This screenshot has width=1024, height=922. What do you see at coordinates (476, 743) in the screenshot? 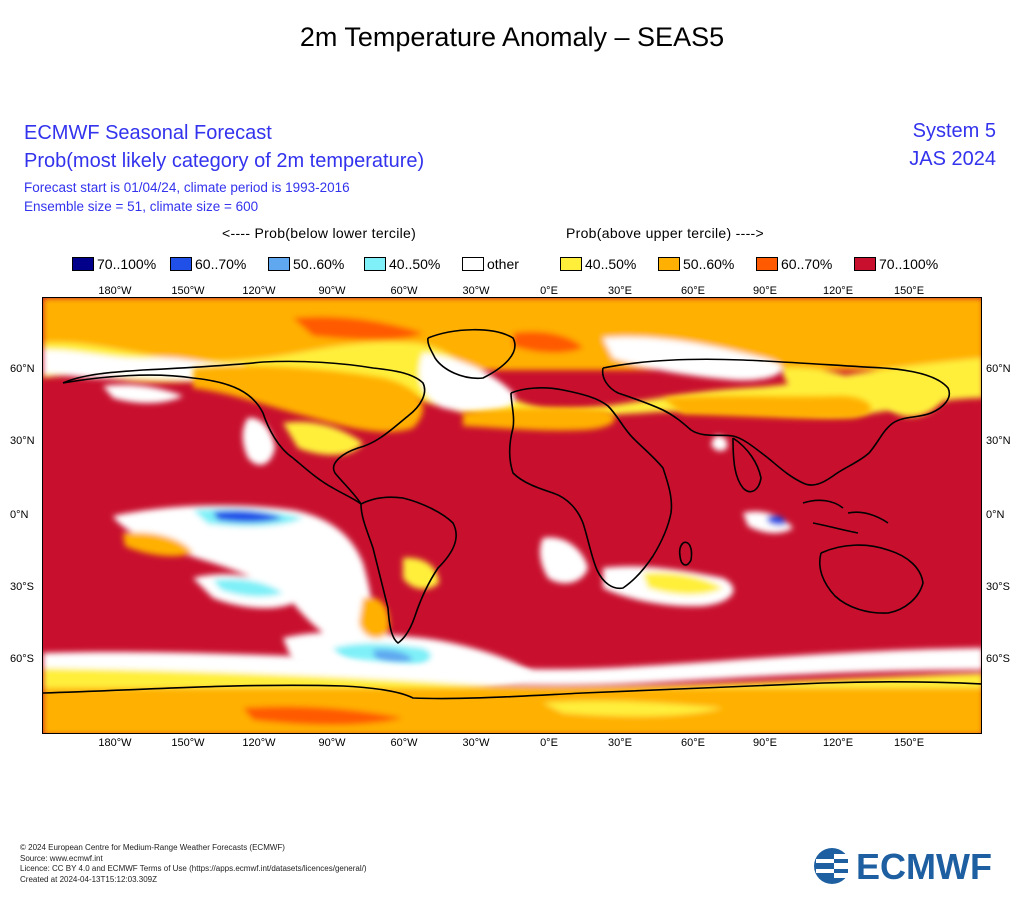
I see `lon-label-bottom: 30°W` at bounding box center [476, 743].